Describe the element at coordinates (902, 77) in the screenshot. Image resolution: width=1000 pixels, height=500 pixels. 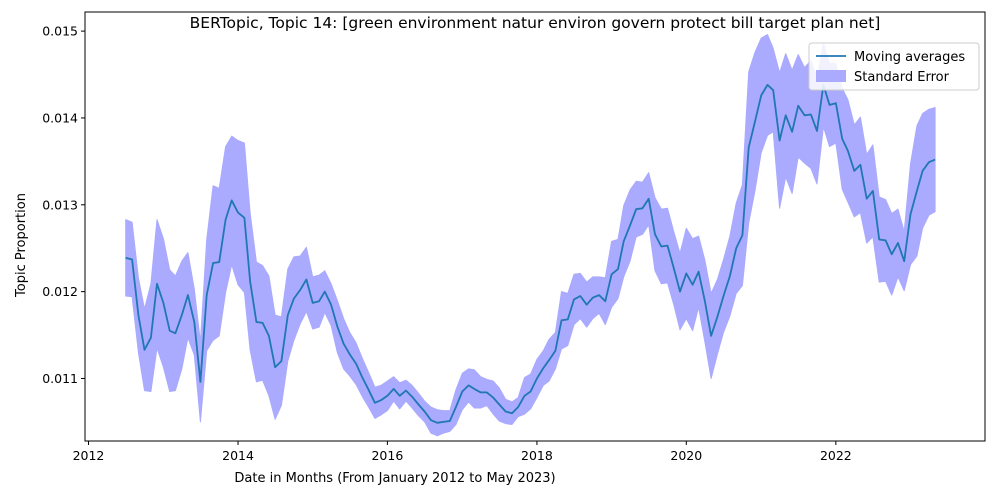
I see `legend-label-standard-error: Standard Error` at that location.